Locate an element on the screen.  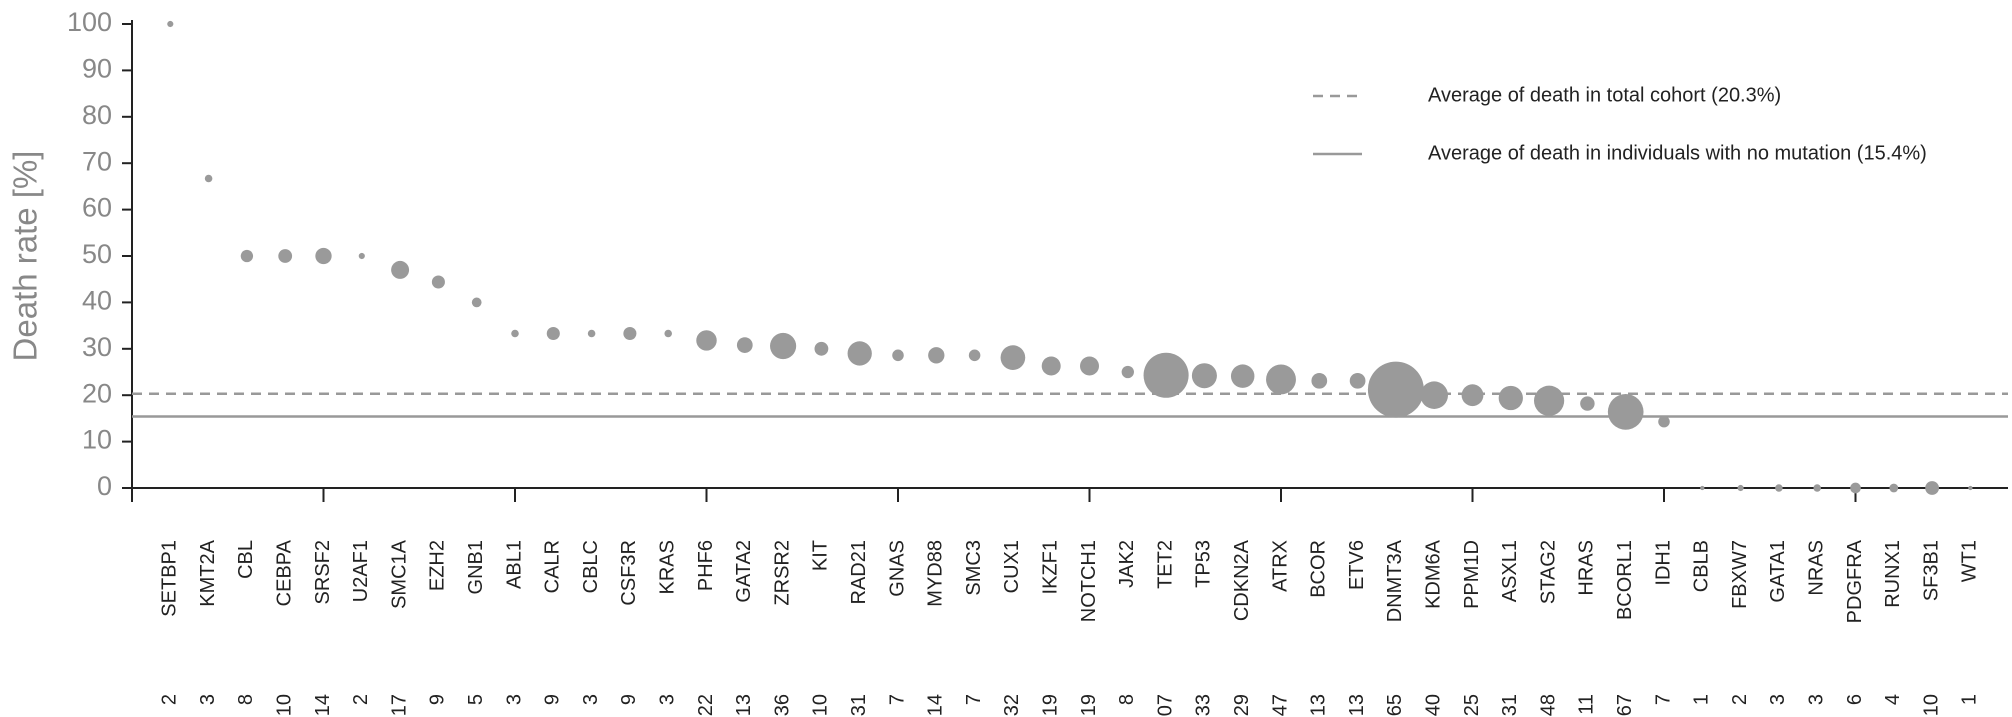
x-tick-label: KIT is located at coordinates (821, 555).